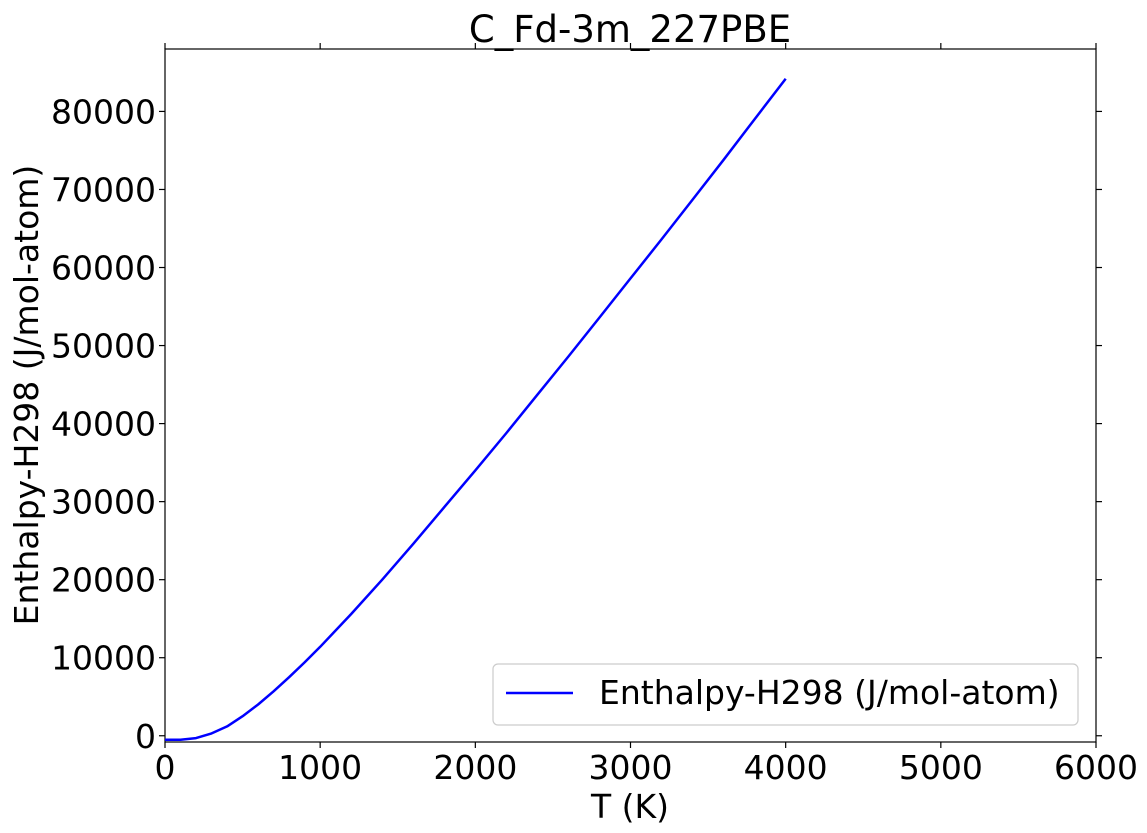  What do you see at coordinates (26, 395) in the screenshot?
I see `y-axis-label: Enthalpy-H298 (J/mol-atom)` at bounding box center [26, 395].